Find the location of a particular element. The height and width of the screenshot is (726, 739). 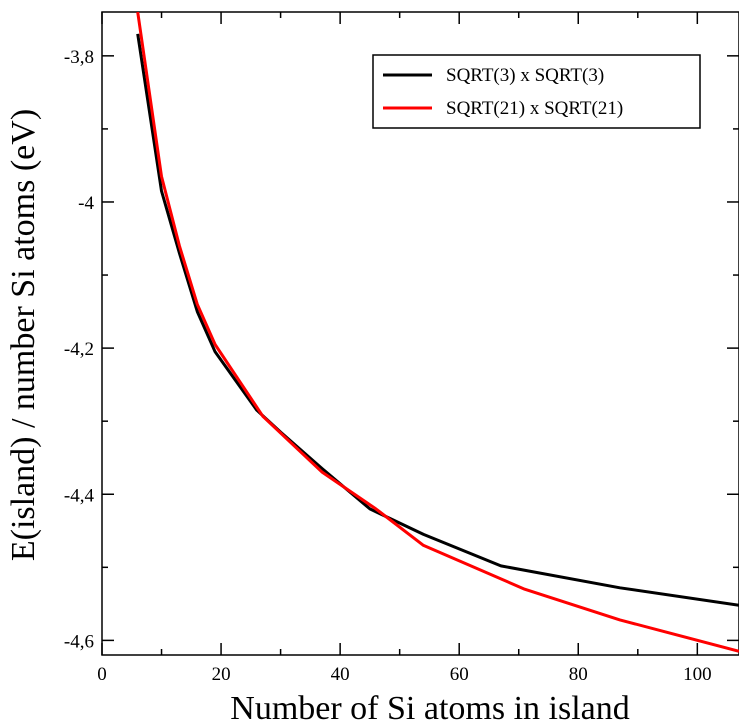

y-tick-label: -4 is located at coordinates (86, 203).